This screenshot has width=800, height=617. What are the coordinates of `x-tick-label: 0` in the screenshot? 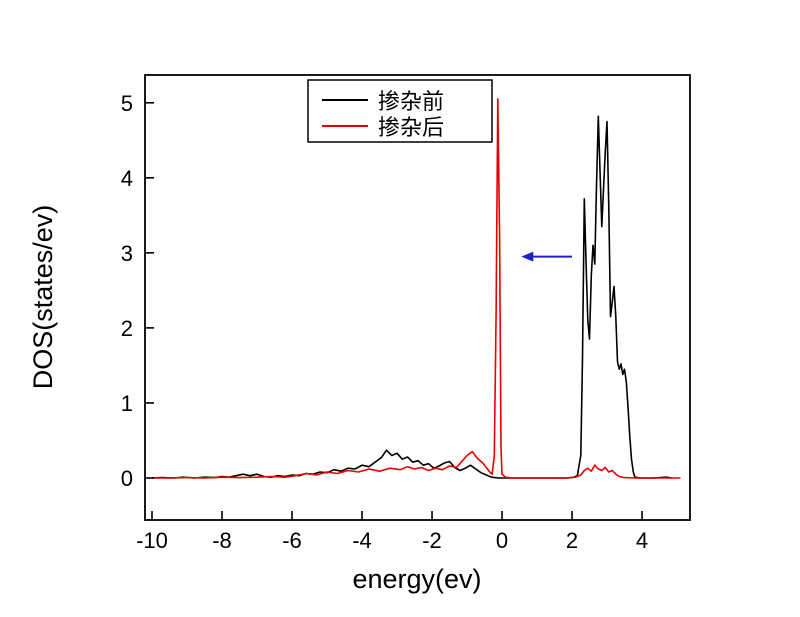 It's located at (502, 540).